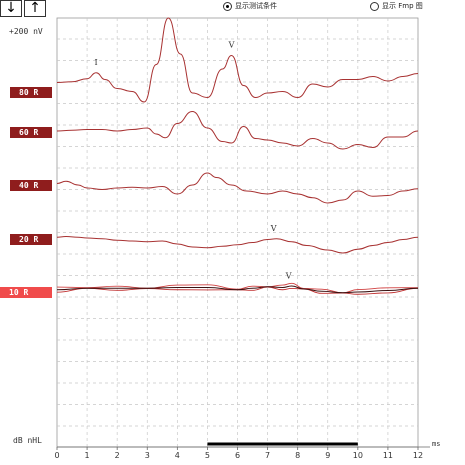  What do you see at coordinates (177, 455) in the screenshot?
I see `x-tick-label: 4` at bounding box center [177, 455].